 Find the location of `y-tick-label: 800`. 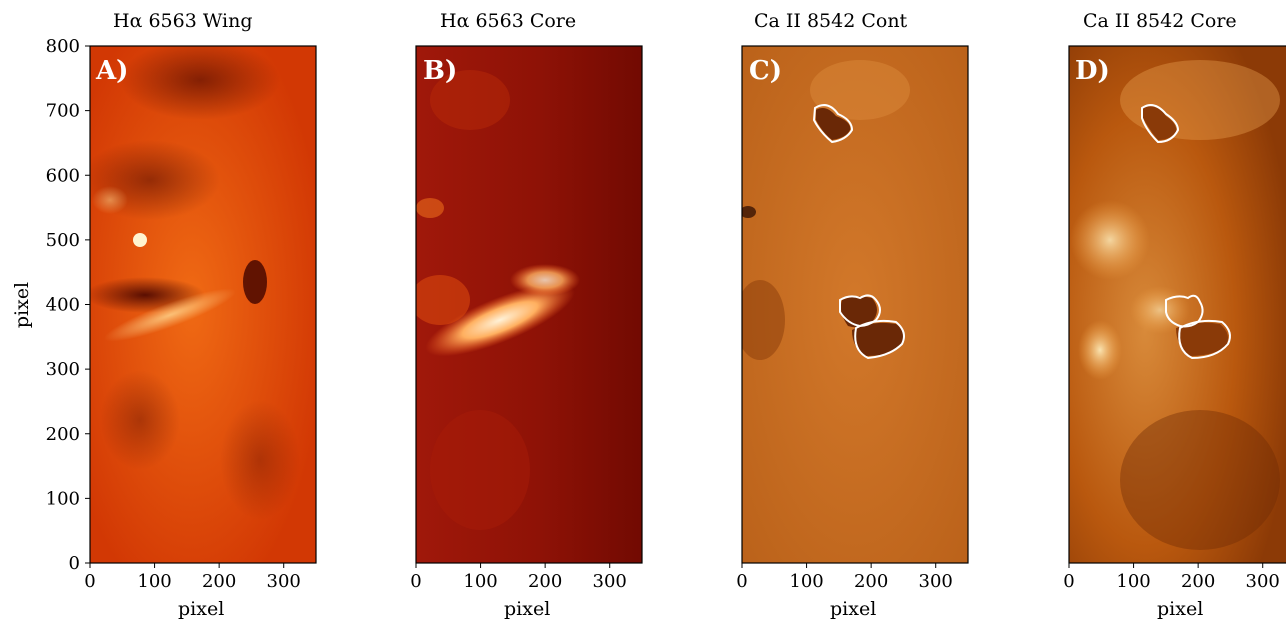

y-tick-label: 800 is located at coordinates (63, 46).